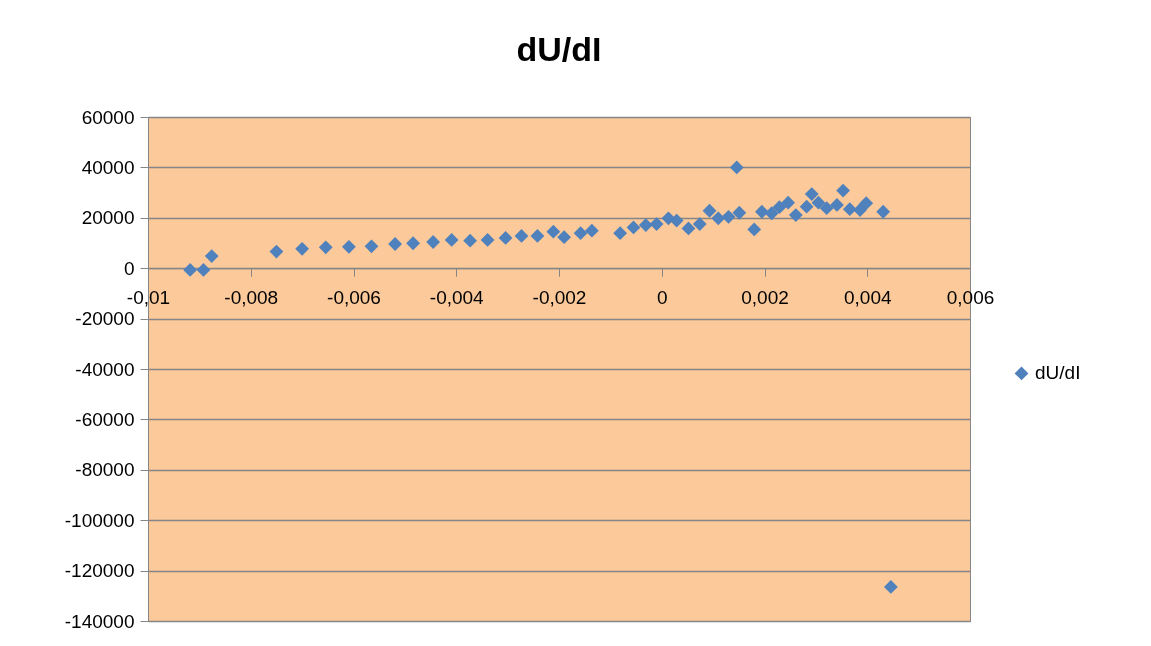 This screenshot has width=1151, height=646. Describe the element at coordinates (129, 268) in the screenshot. I see `y-tick-label: 0` at that location.